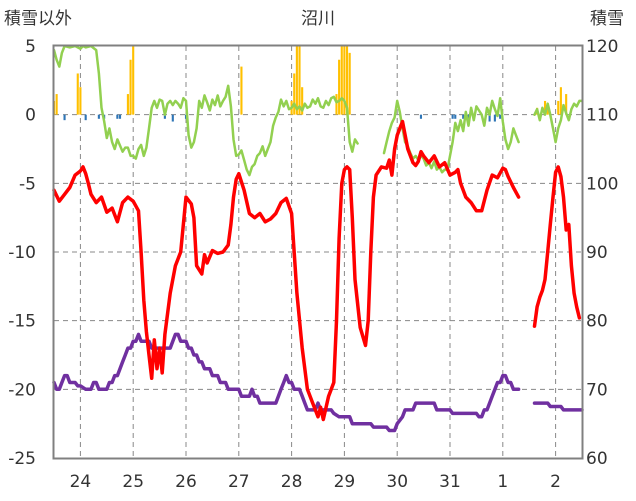  I want to click on right-tick-label: 100, so click(602, 184).